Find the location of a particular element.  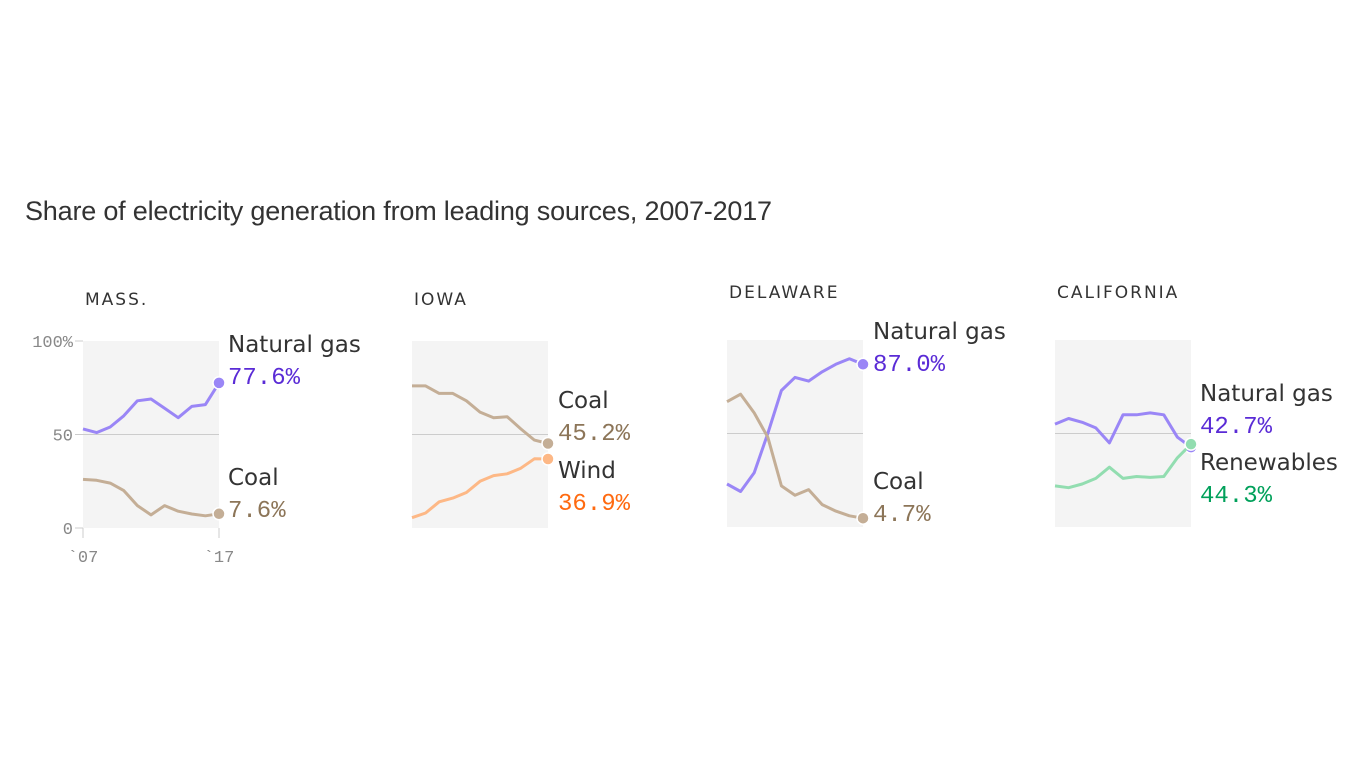

state-title: DELAWARE is located at coordinates (784, 293).